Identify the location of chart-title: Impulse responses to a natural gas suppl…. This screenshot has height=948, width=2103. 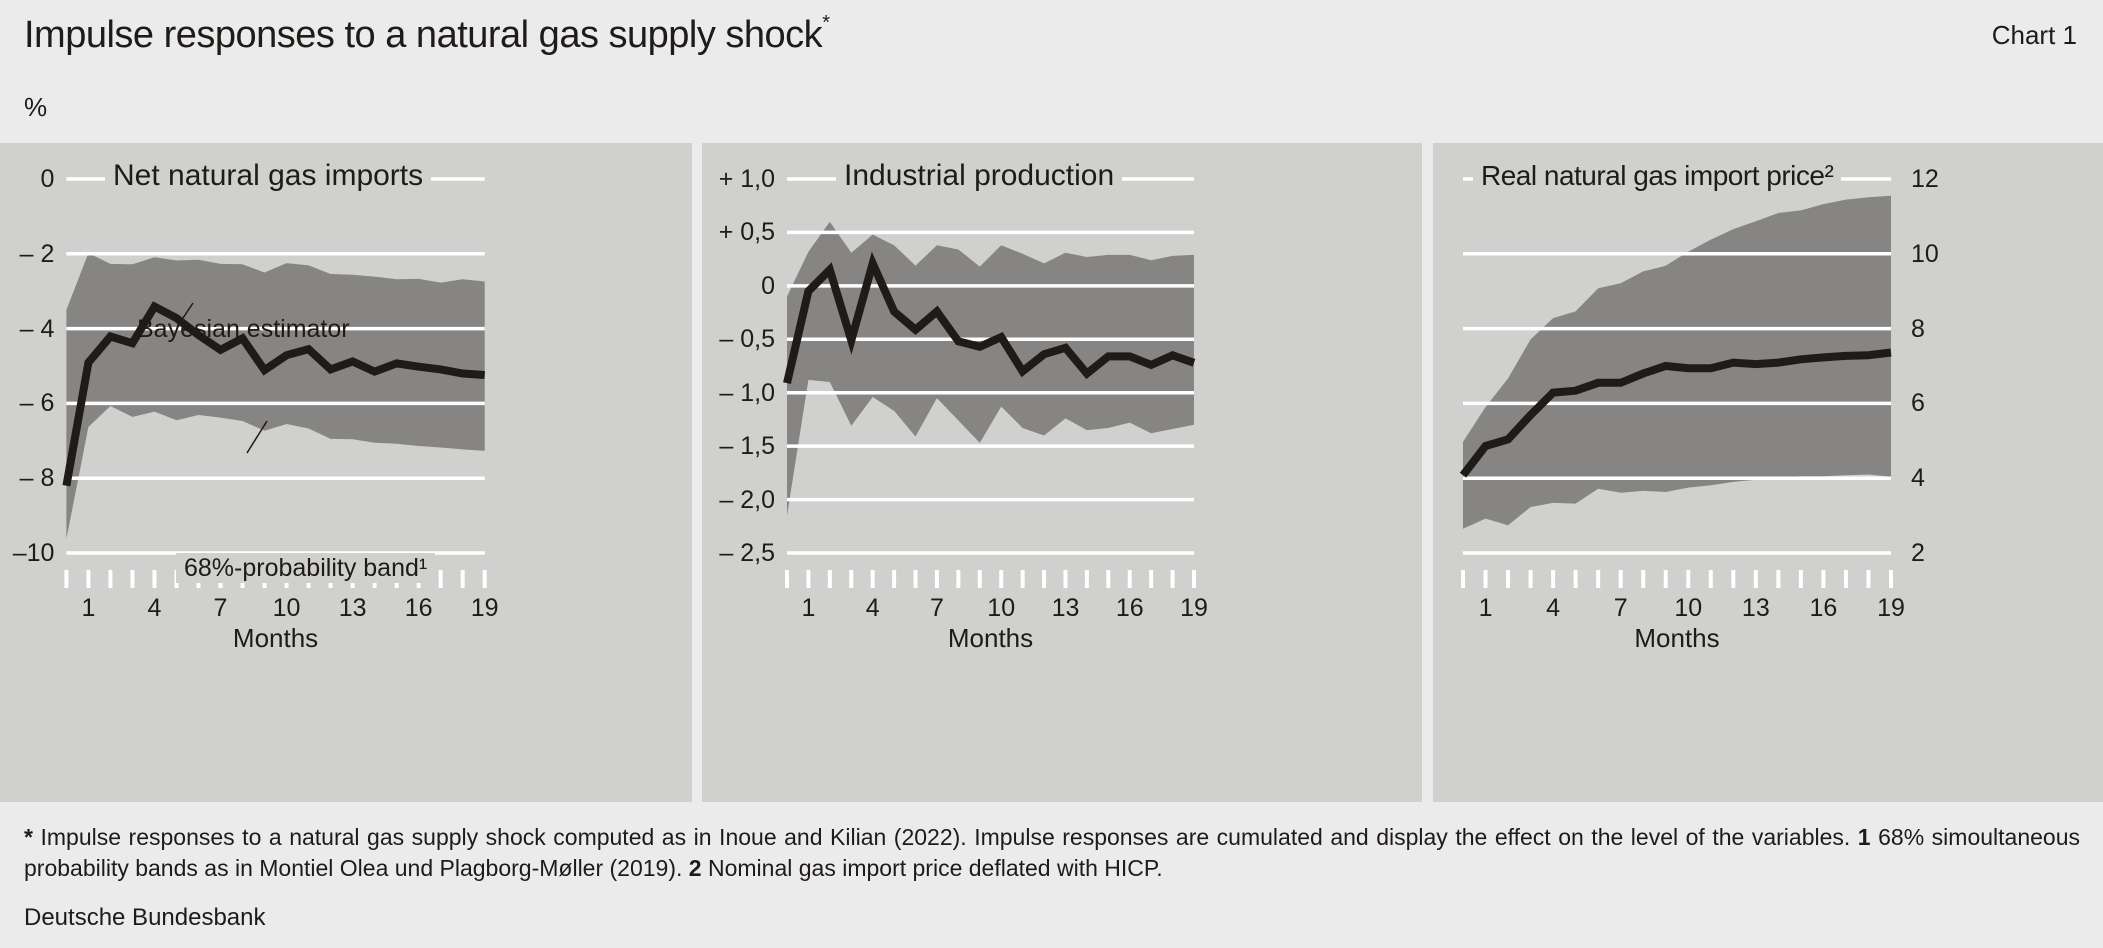
(427, 34).